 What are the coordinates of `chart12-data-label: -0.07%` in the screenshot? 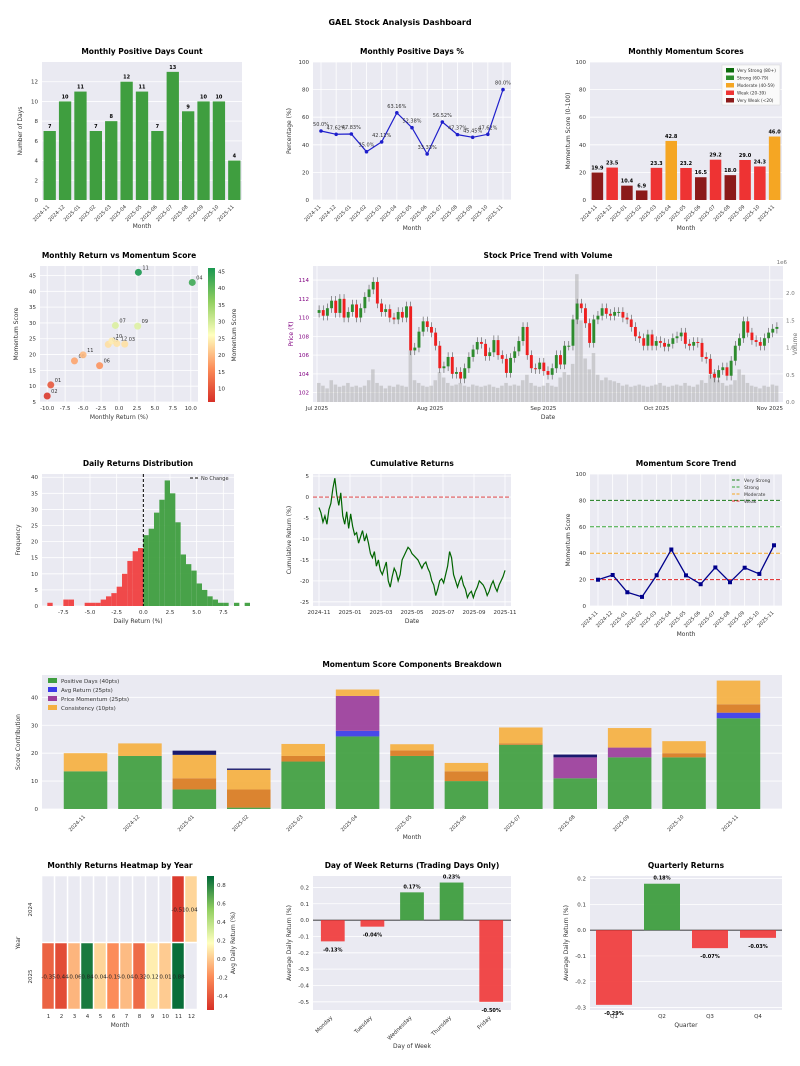 It's located at (709, 957).